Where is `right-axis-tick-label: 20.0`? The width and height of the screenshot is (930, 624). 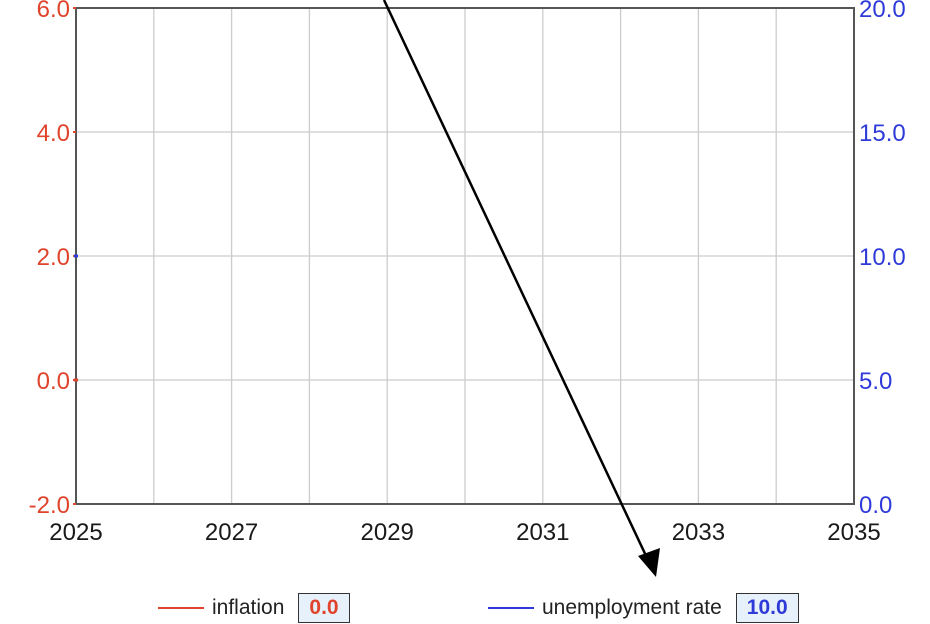 right-axis-tick-label: 20.0 is located at coordinates (882, 11).